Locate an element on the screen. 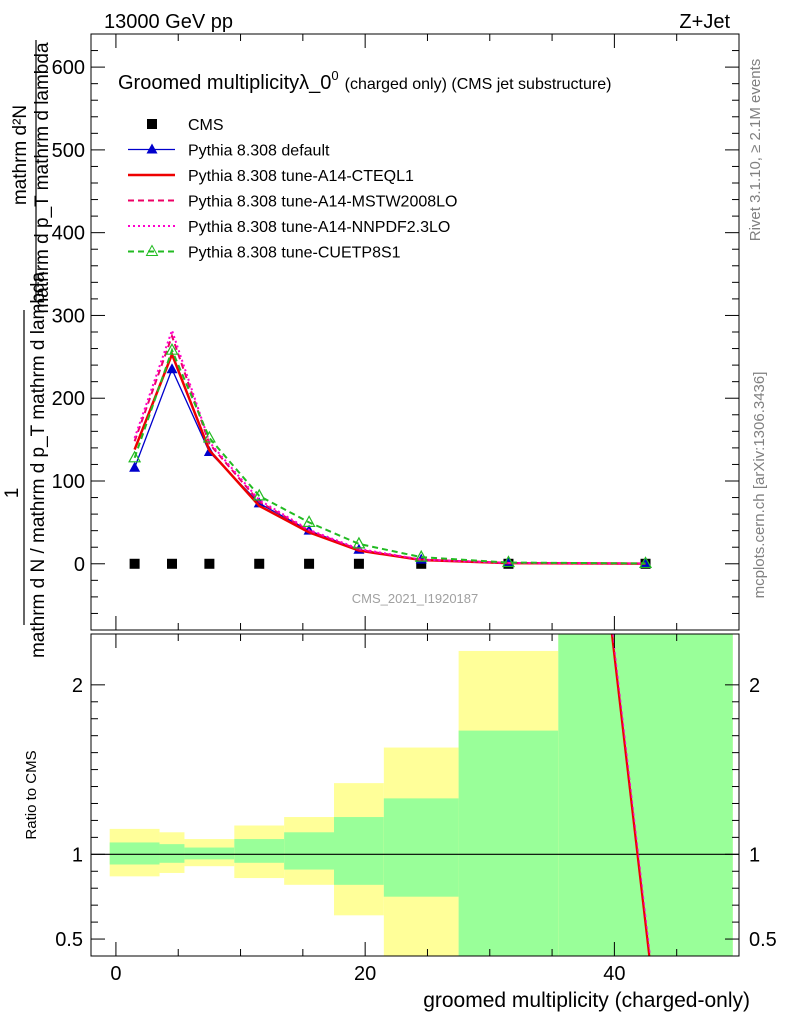 The height and width of the screenshot is (1029, 786). ratio-ytick-label: 0.5 is located at coordinates (69, 940).